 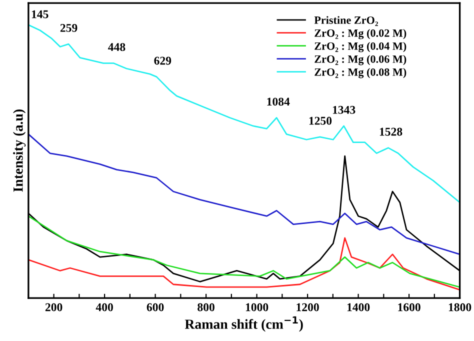 I want to click on x-tick-label: 1800, so click(x=460, y=307).